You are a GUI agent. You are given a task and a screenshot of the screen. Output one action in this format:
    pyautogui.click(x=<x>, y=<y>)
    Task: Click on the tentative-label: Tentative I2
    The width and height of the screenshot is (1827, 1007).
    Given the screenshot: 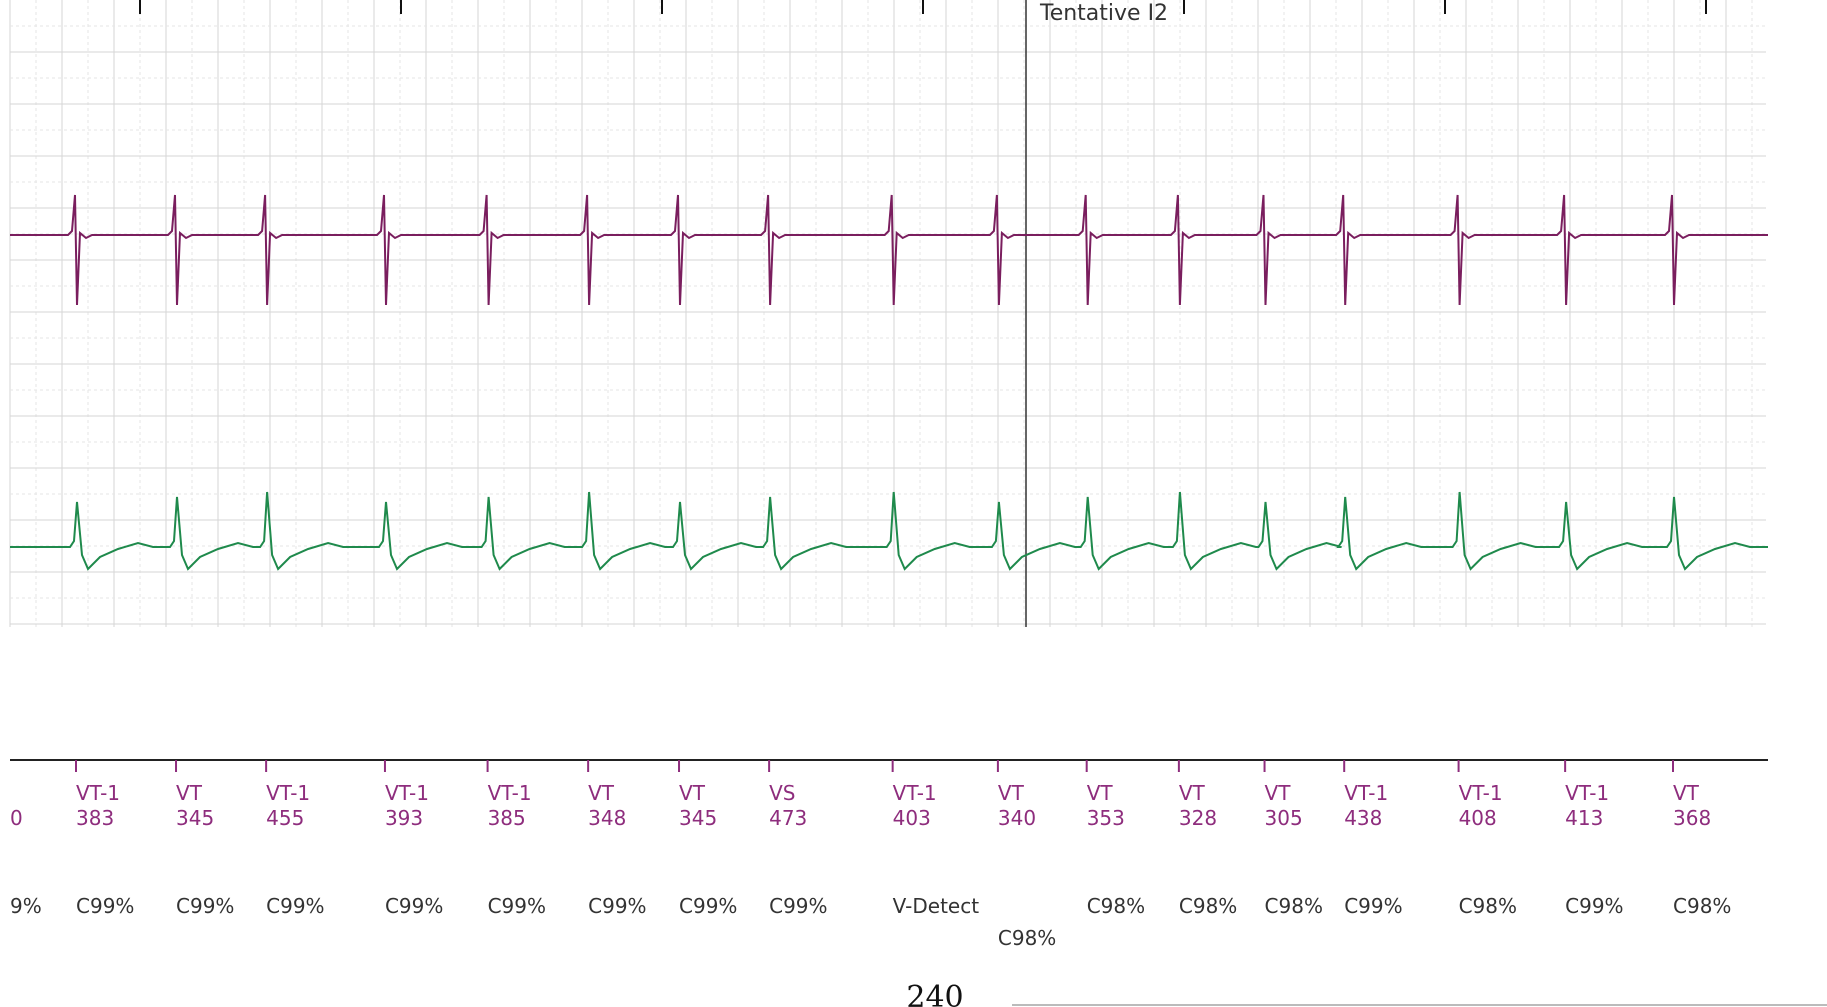 What is the action you would take?
    pyautogui.click(x=1103, y=13)
    